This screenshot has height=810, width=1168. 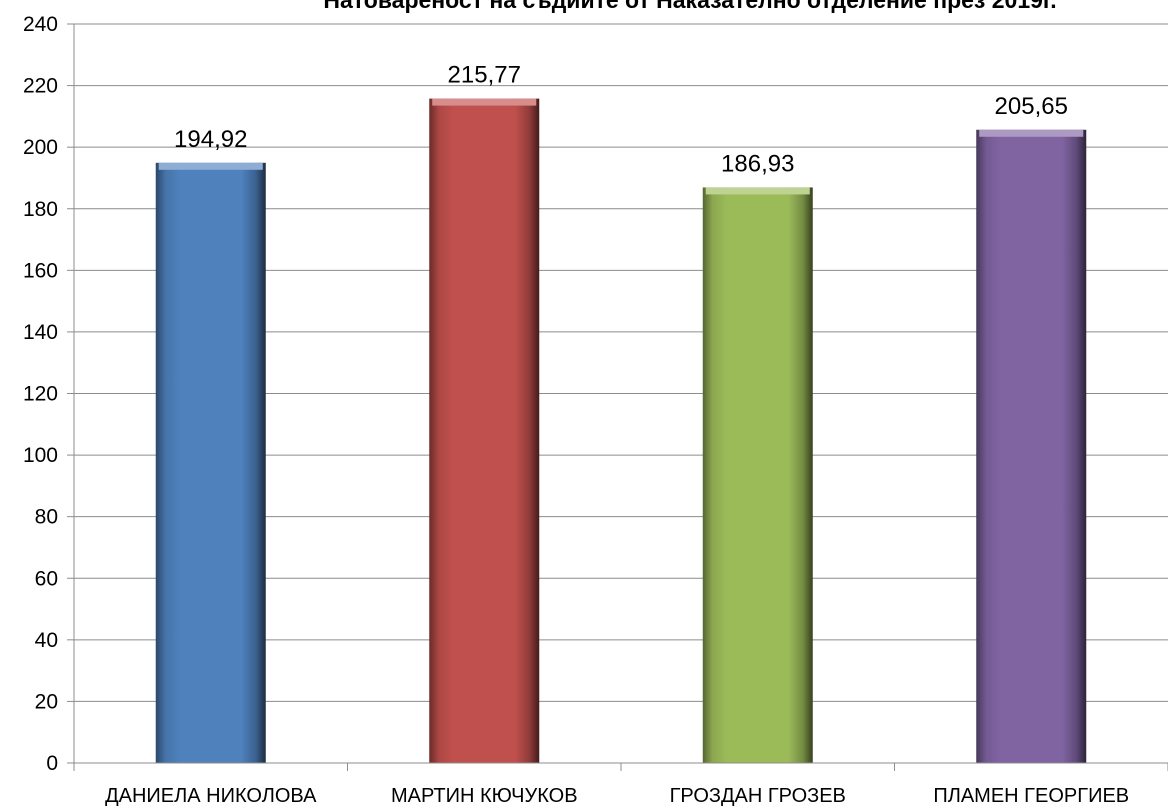 I want to click on y-tick-label-100: 100, so click(x=40, y=455).